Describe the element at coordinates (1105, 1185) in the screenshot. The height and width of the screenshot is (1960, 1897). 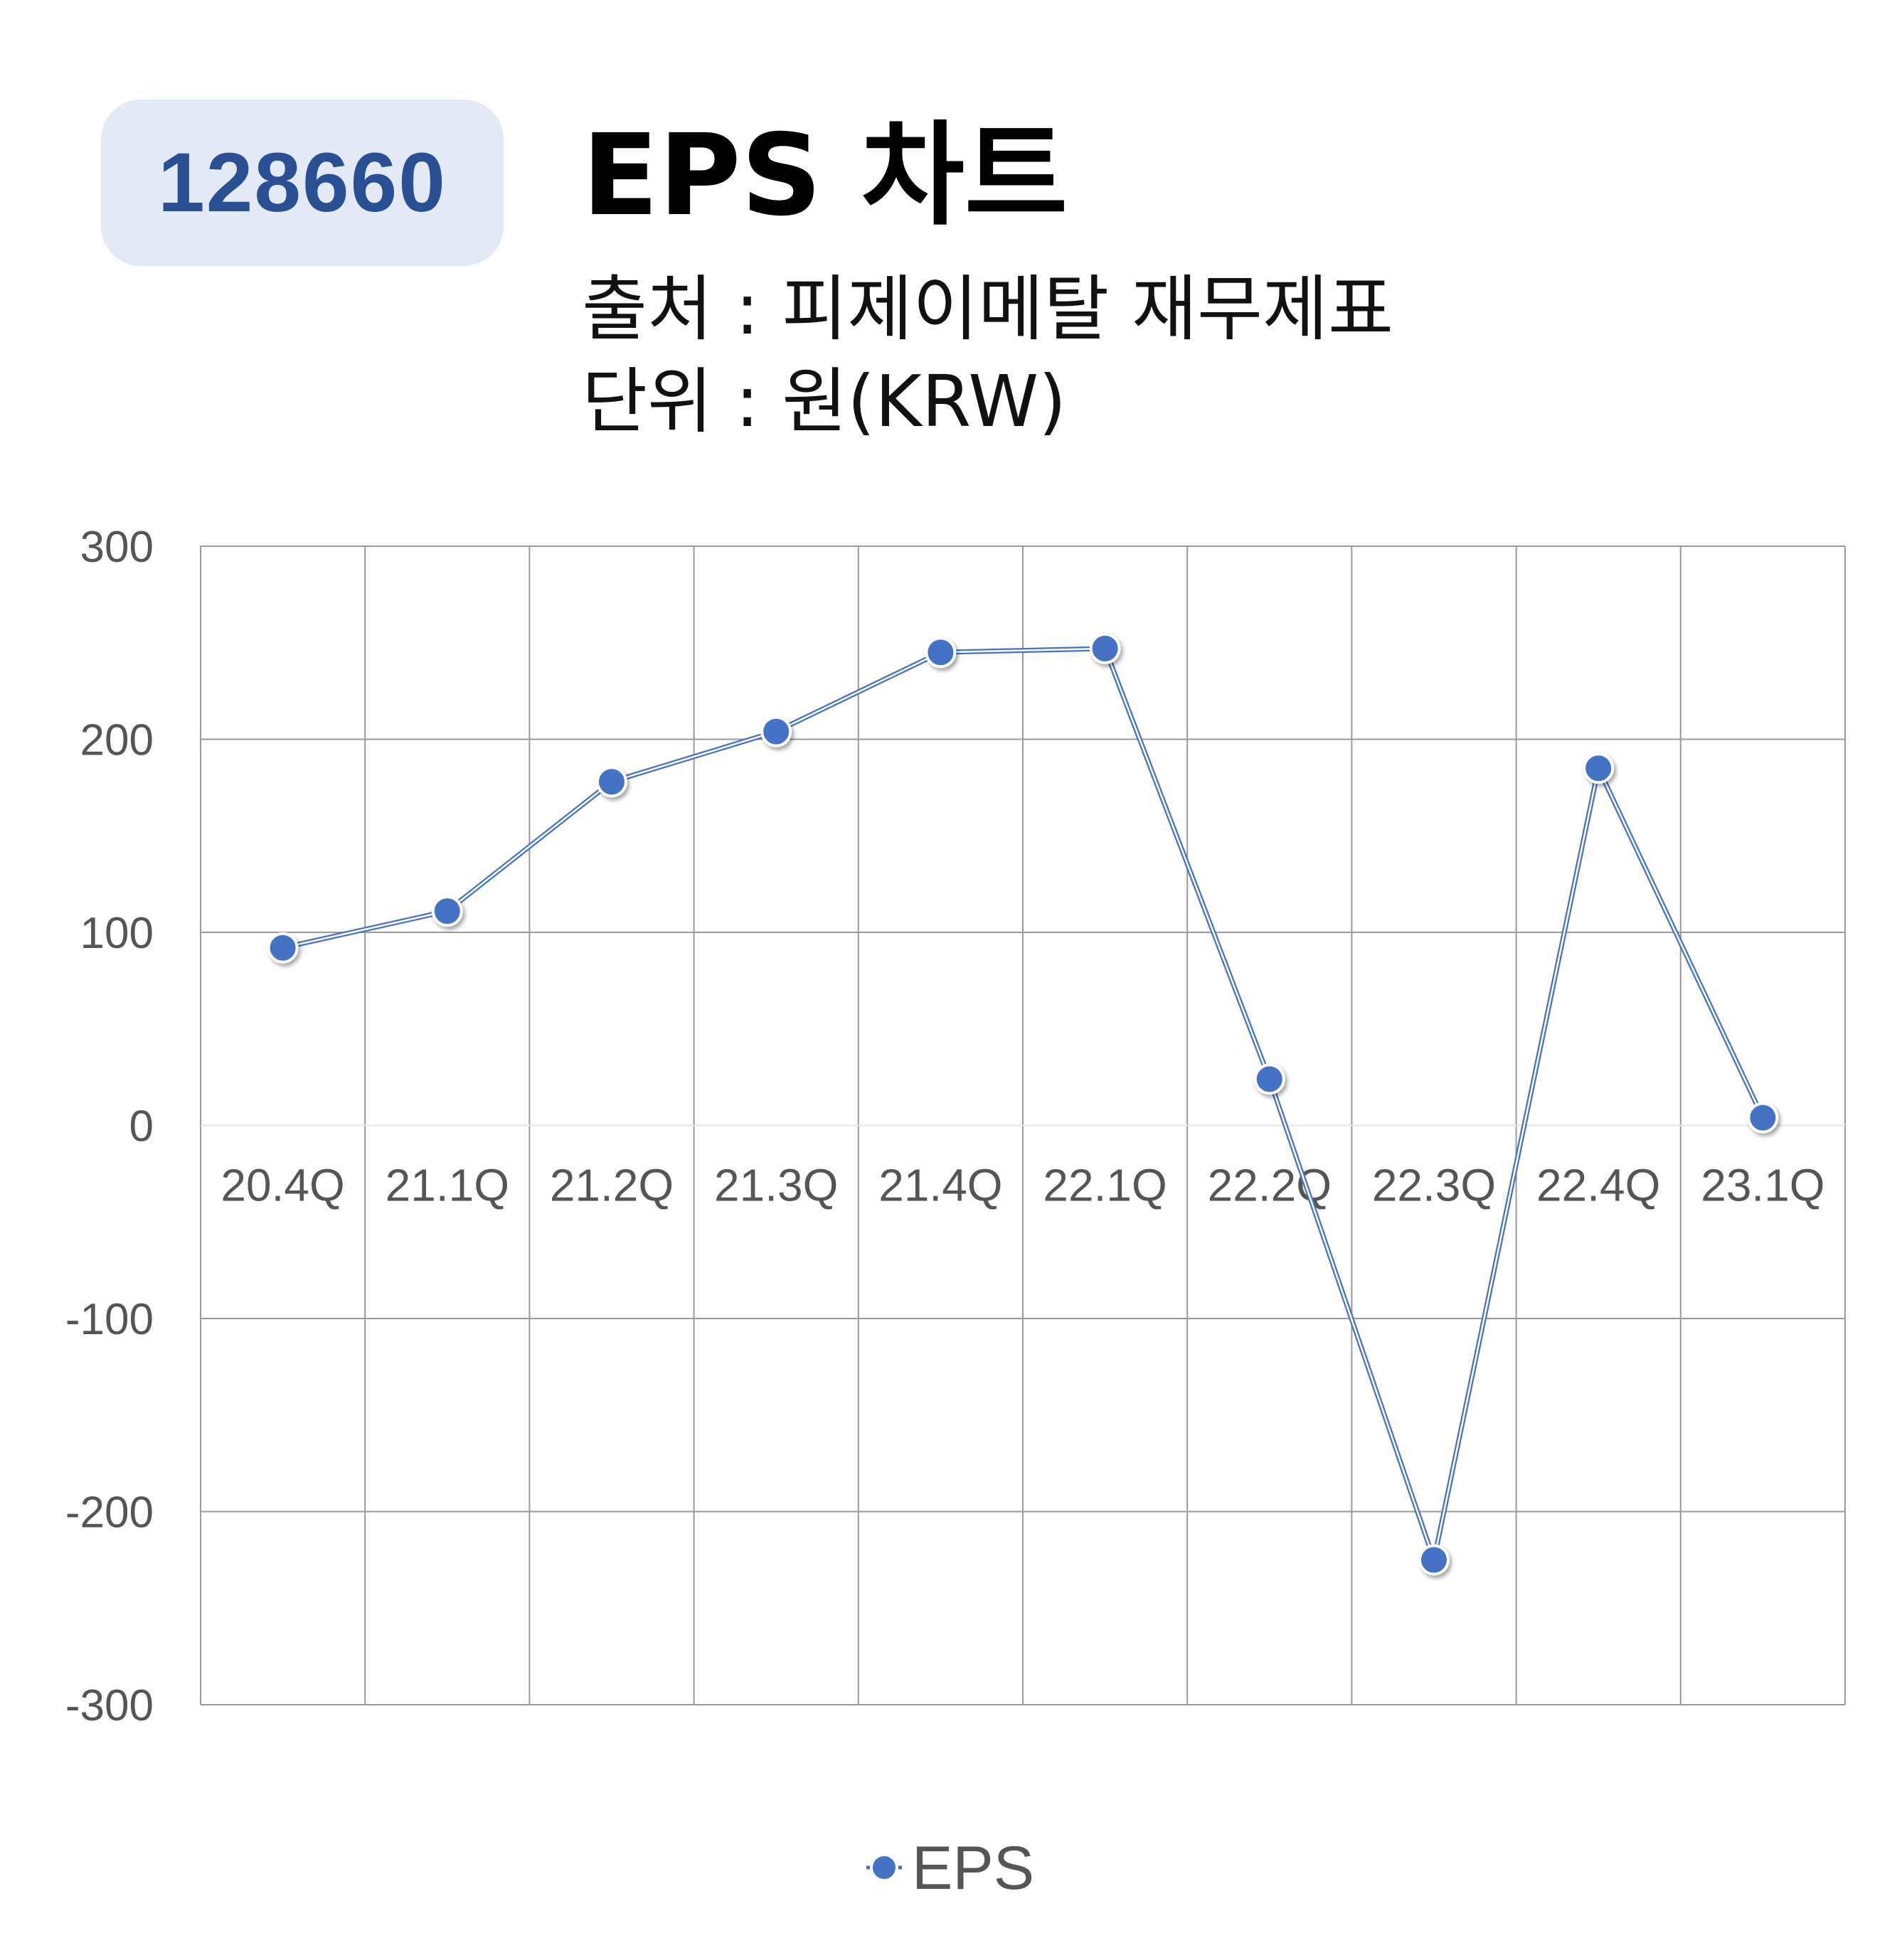
I see `x-tick-label: 22.1Q` at that location.